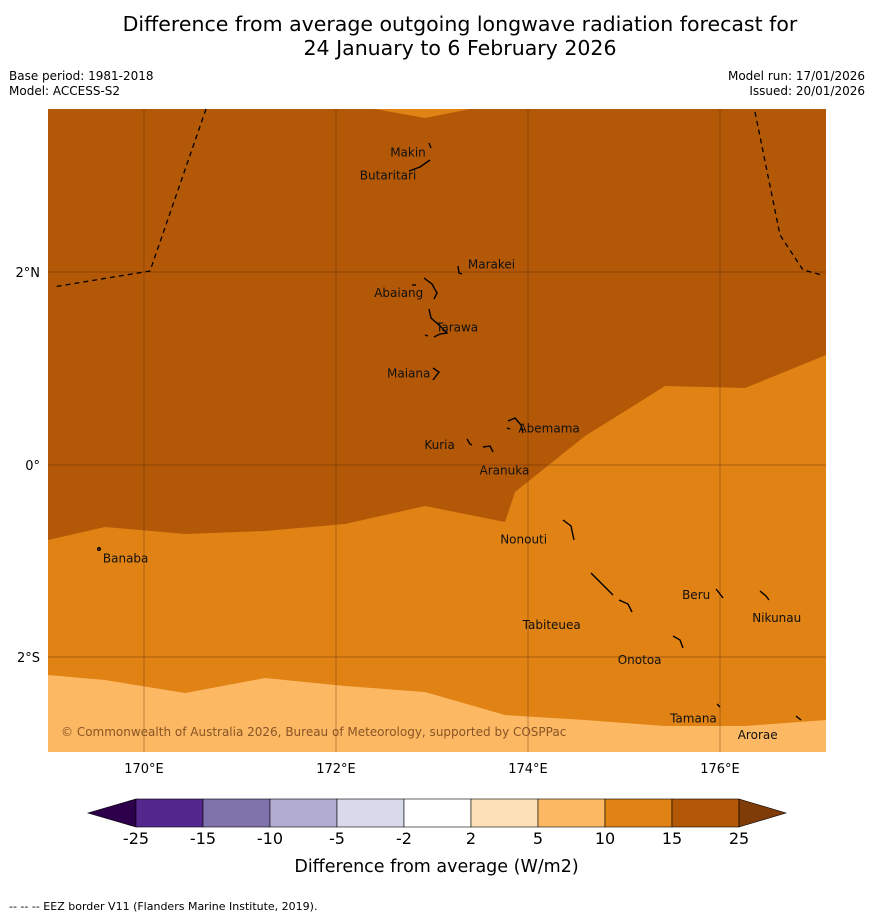  What do you see at coordinates (456, 327) in the screenshot?
I see `place-label: Tarawa` at bounding box center [456, 327].